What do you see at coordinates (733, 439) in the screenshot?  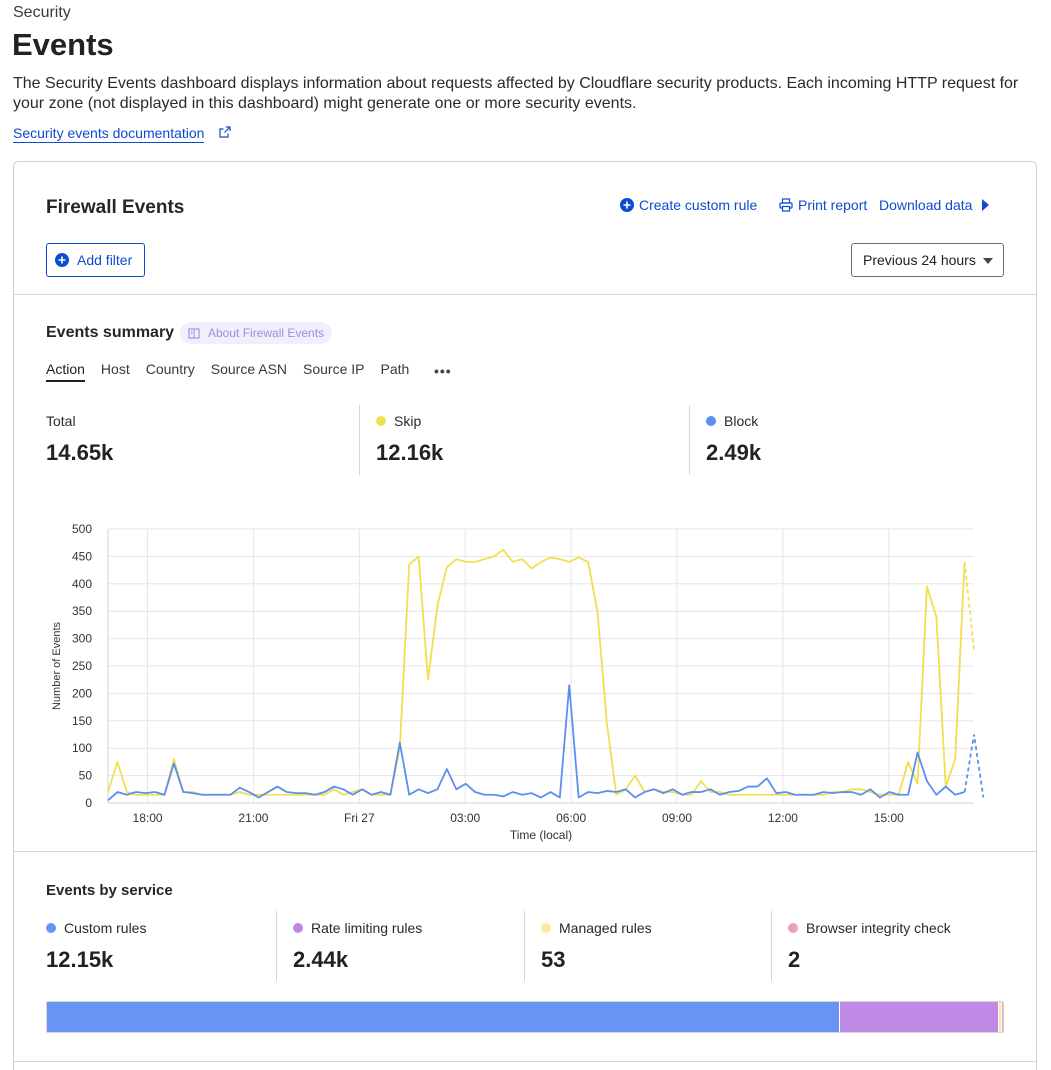 I see `stat-block: Block 2.49k` at bounding box center [733, 439].